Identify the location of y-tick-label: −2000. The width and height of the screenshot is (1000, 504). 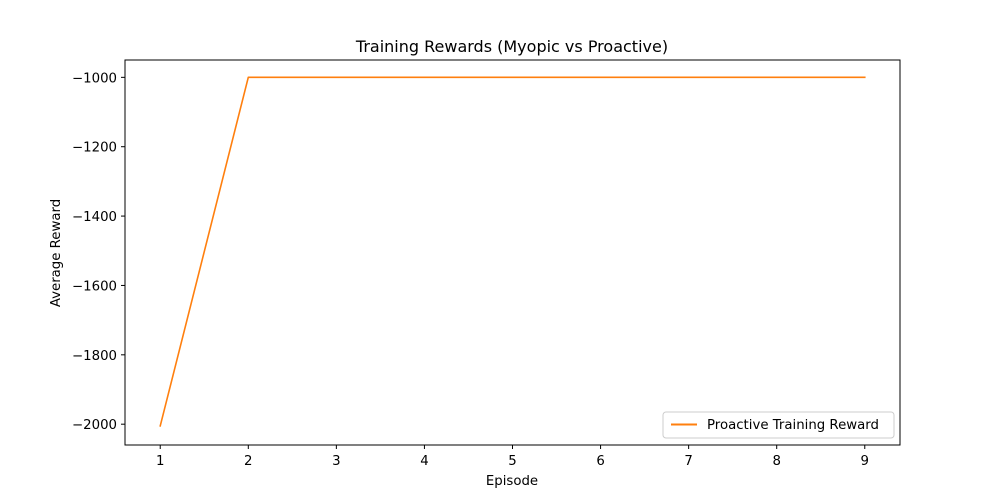
(94, 425).